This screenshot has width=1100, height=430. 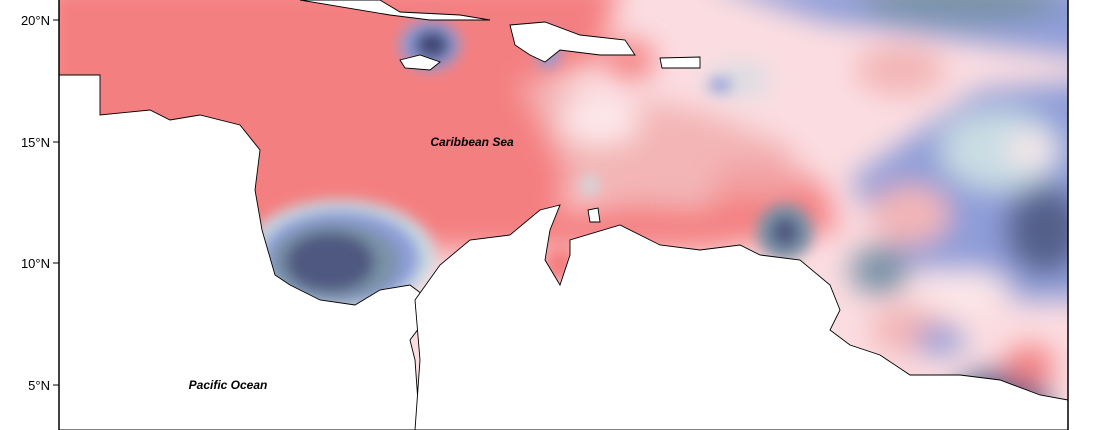 I want to click on puerto-rico, so click(x=680, y=62).